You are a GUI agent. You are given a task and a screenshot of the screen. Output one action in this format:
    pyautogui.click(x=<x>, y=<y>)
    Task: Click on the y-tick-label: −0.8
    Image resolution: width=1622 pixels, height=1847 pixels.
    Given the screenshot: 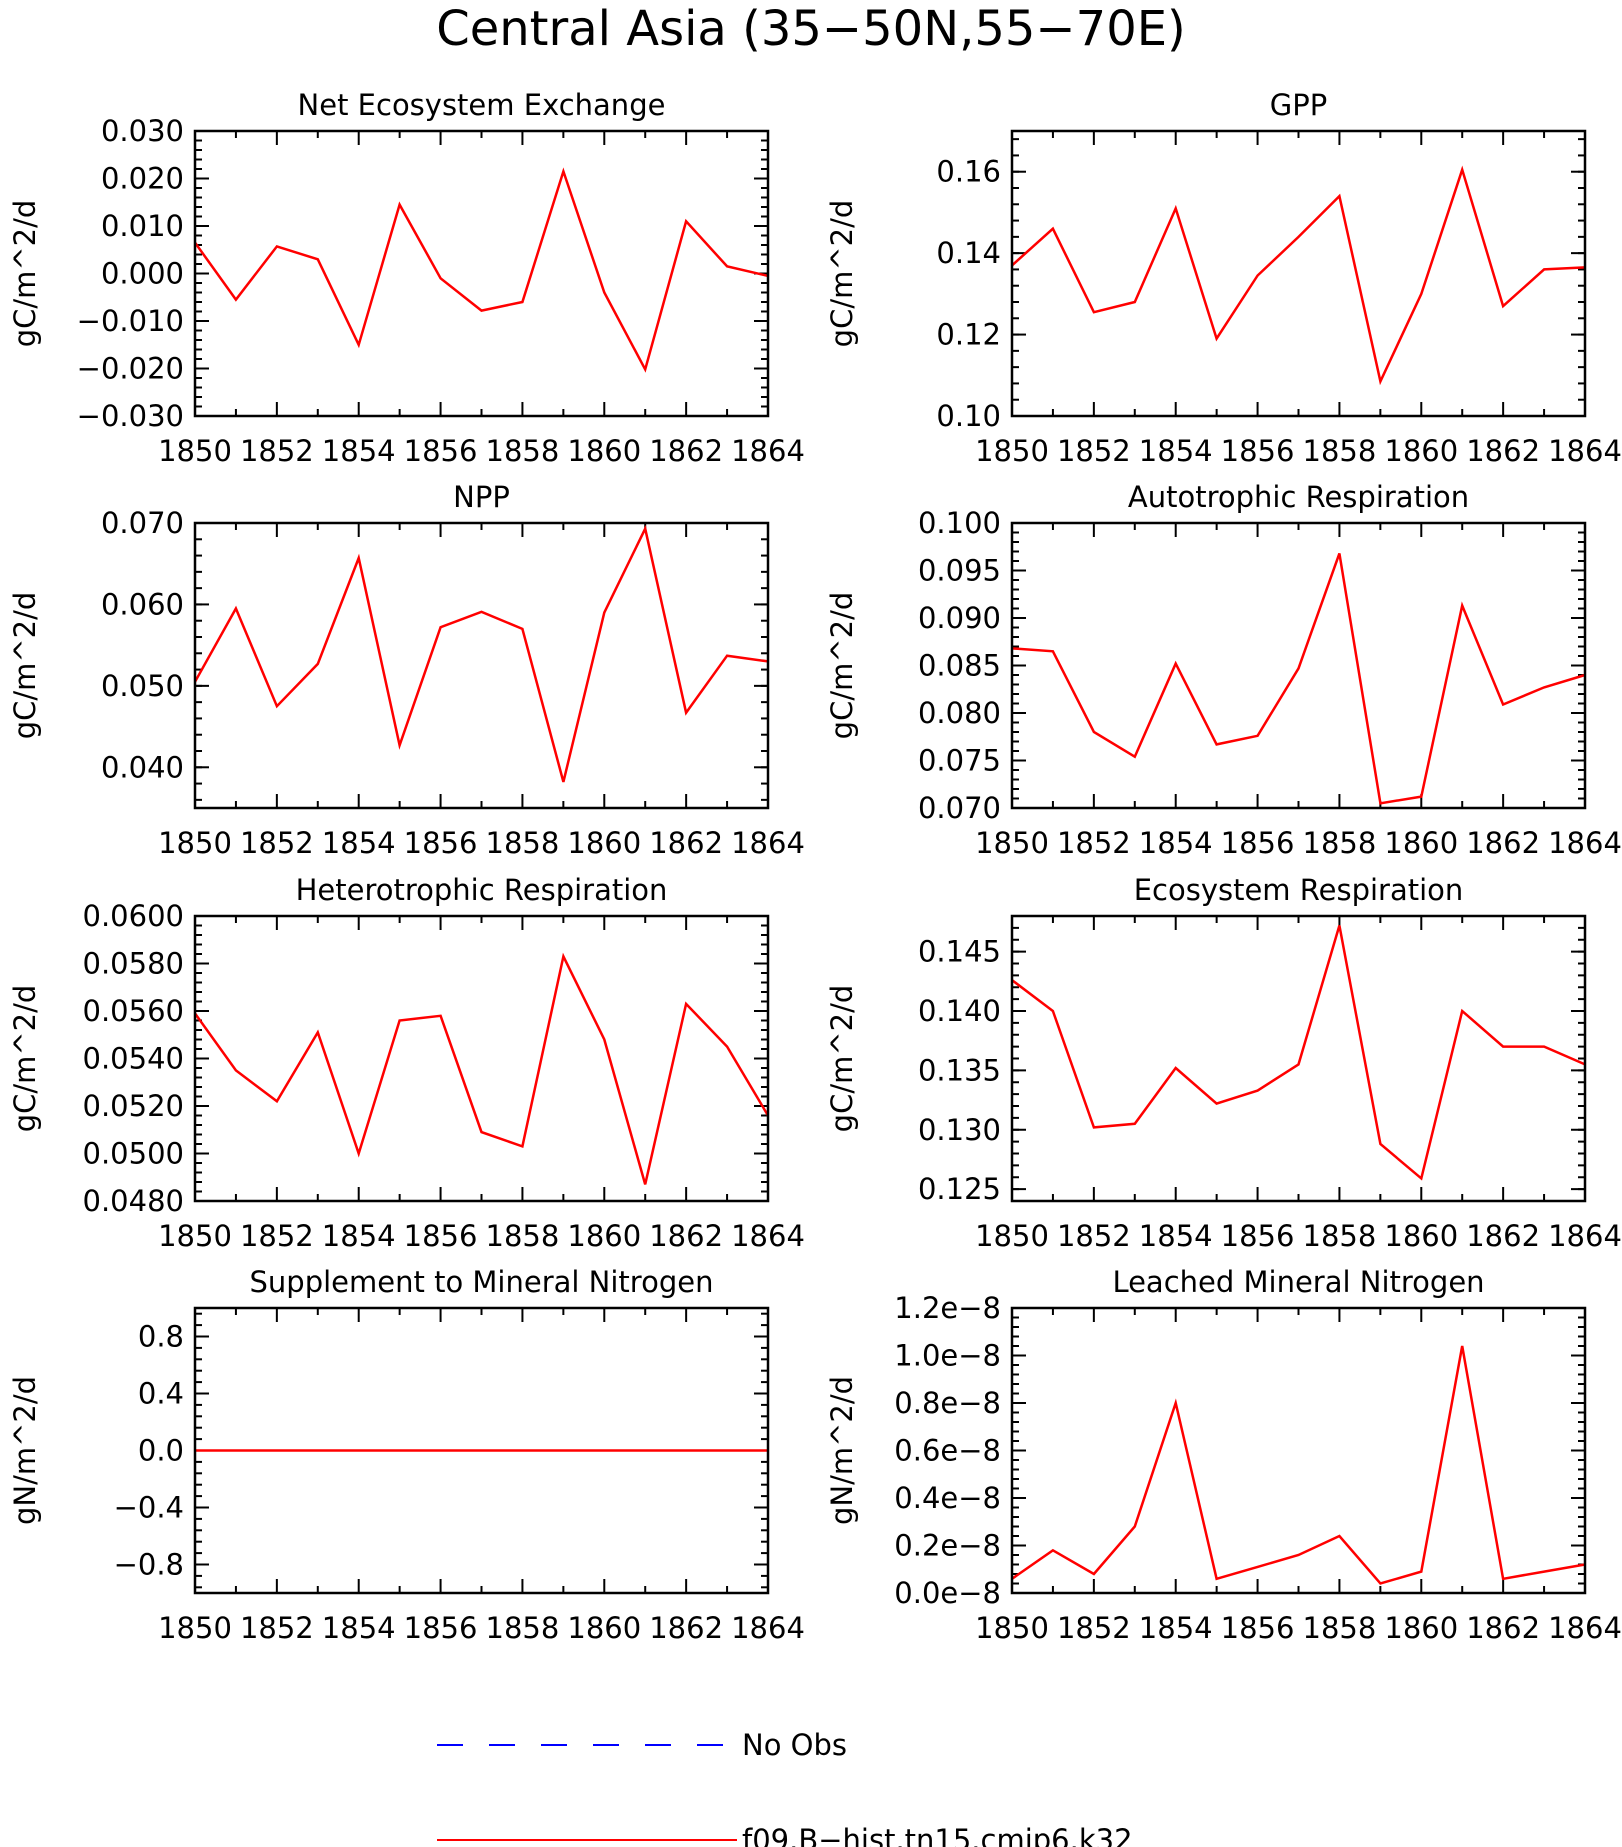 What is the action you would take?
    pyautogui.click(x=149, y=1565)
    